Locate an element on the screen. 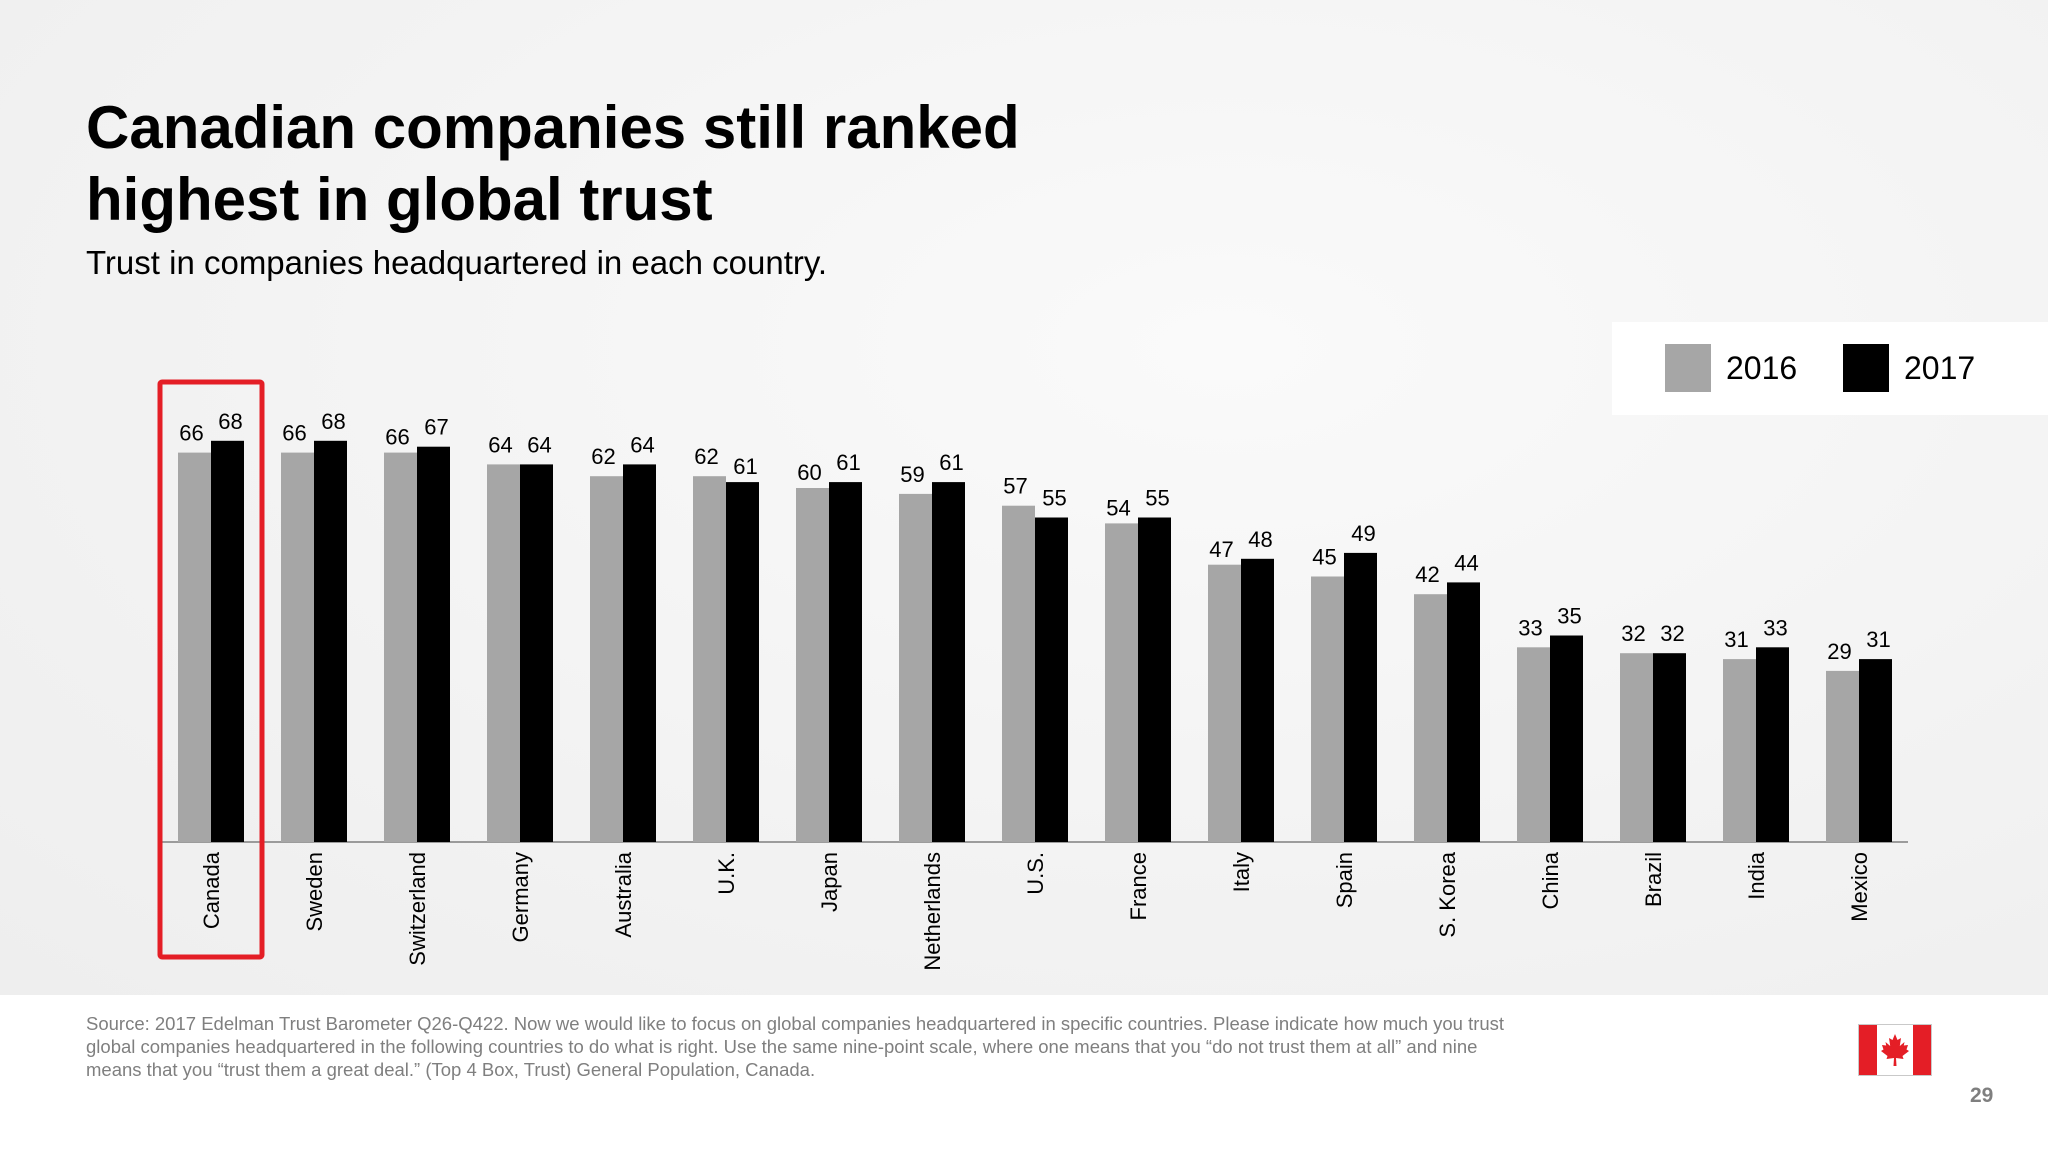 This screenshot has height=1152, width=2048. category-group: 64 64 Germany is located at coordinates (520, 687).